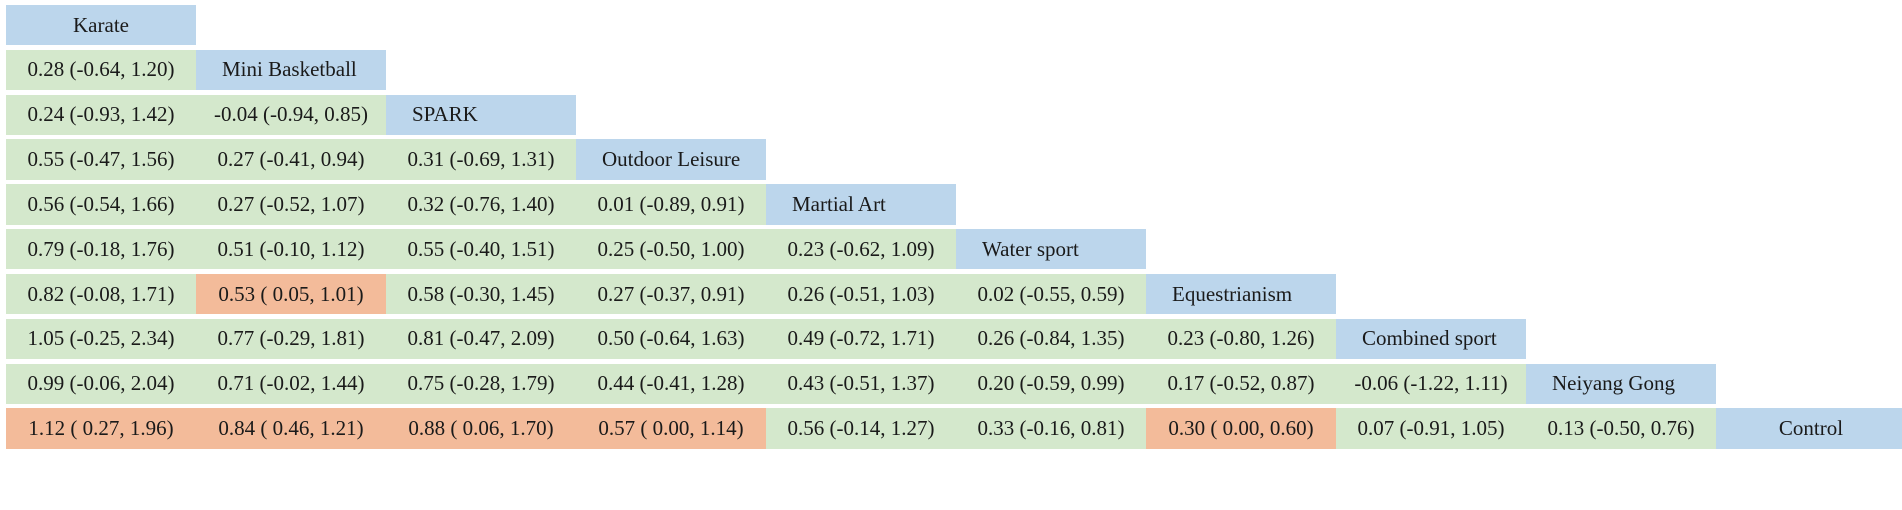 Image resolution: width=1902 pixels, height=510 pixels. I want to click on treatment-header-cell: Martial Art, so click(861, 204).